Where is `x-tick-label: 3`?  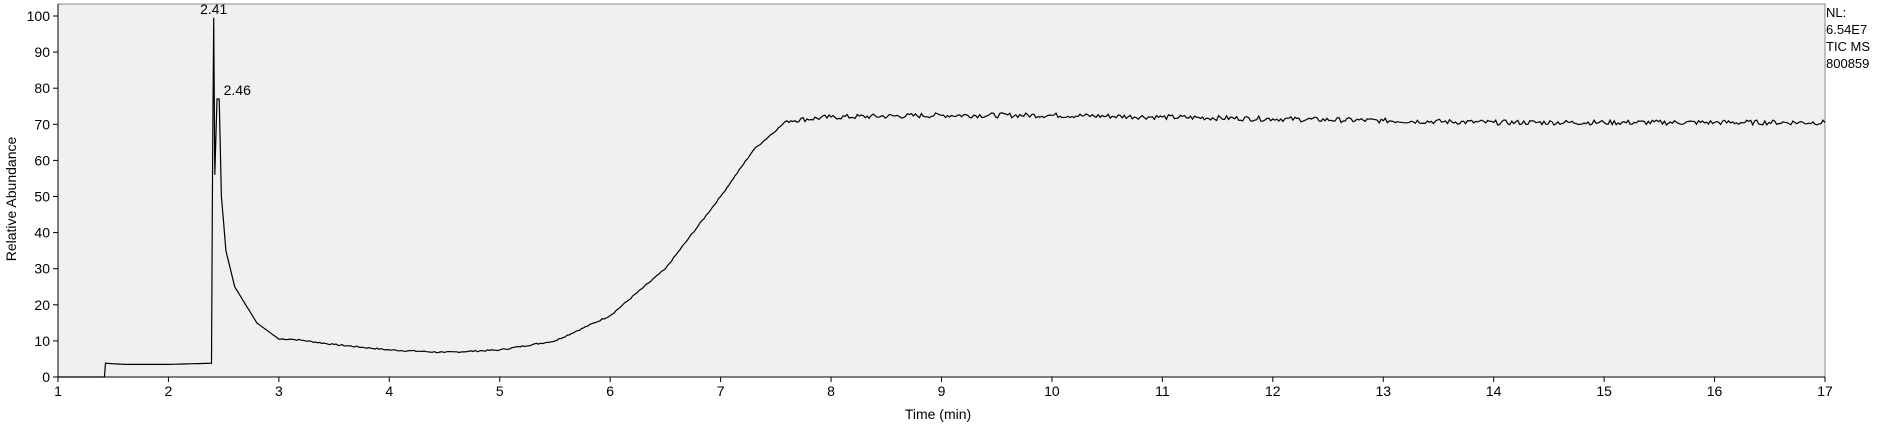
x-tick-label: 3 is located at coordinates (279, 391).